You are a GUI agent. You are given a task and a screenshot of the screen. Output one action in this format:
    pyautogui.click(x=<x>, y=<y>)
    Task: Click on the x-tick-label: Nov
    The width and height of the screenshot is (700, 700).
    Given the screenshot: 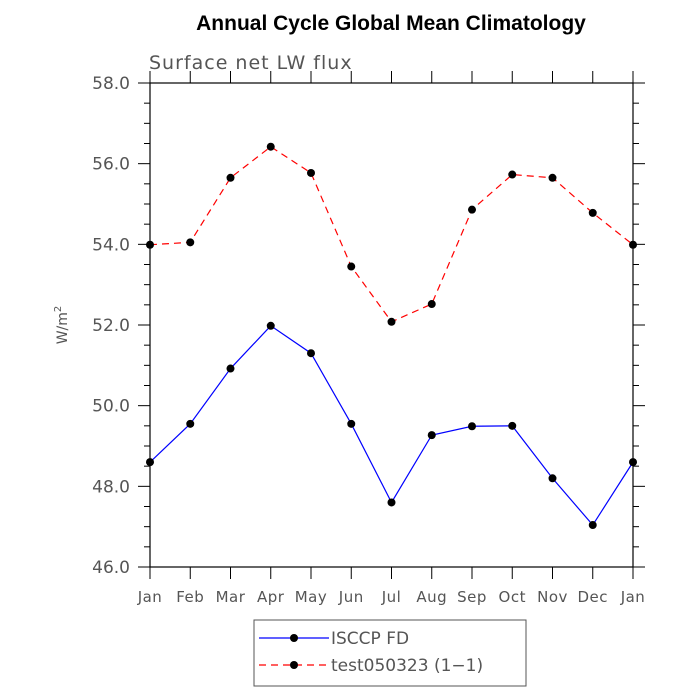 What is the action you would take?
    pyautogui.click(x=552, y=597)
    